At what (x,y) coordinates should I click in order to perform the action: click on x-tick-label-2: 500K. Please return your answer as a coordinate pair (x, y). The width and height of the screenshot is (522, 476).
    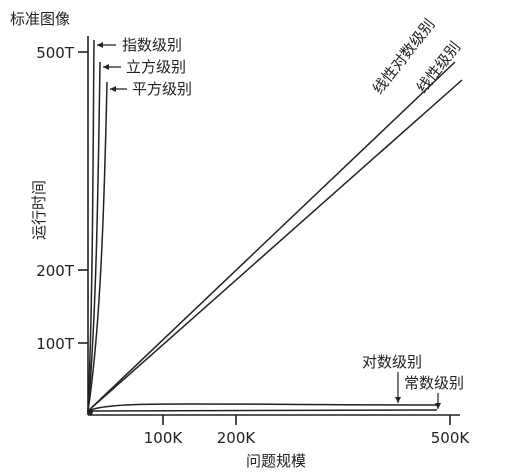
    Looking at the image, I should click on (451, 438).